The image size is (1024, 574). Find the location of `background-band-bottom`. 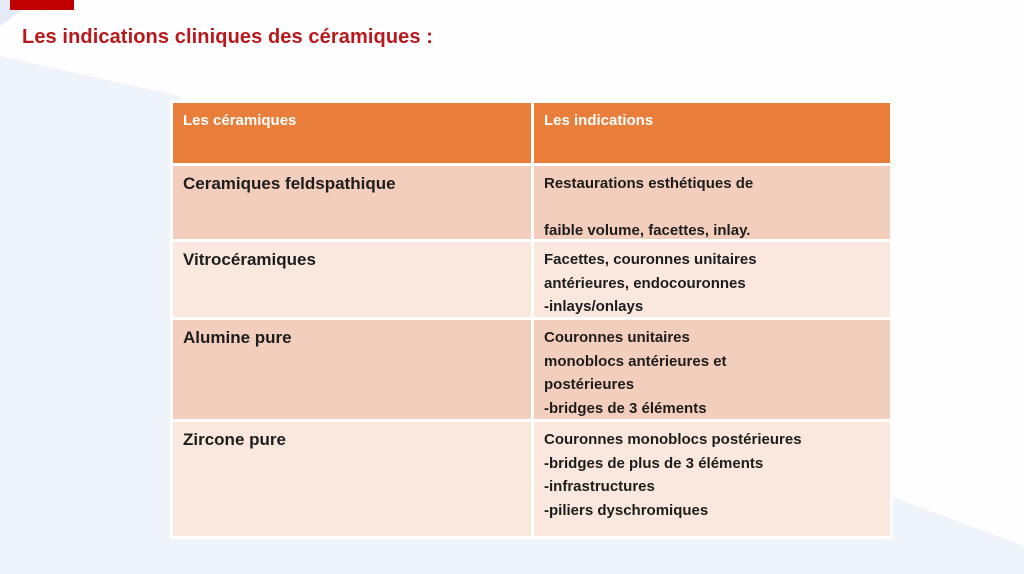

background-band-bottom is located at coordinates (512, 535).